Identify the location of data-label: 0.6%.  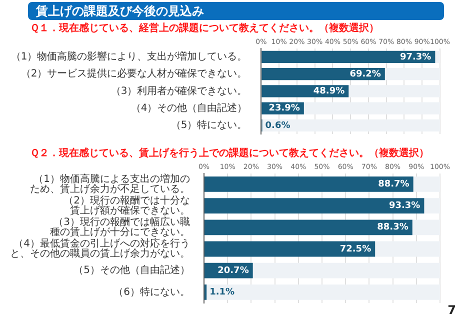
(277, 125).